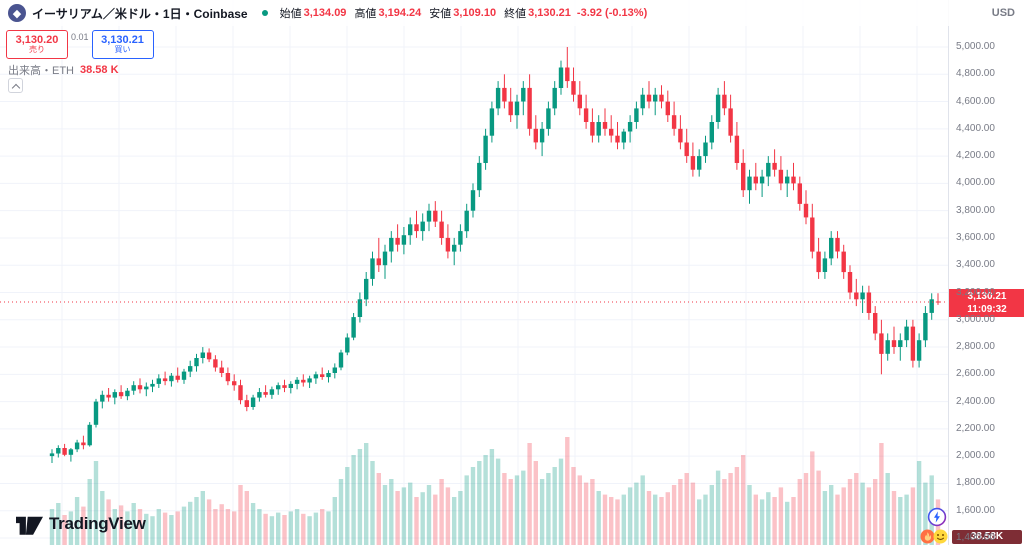 The image size is (1024, 545). Describe the element at coordinates (549, 13) in the screenshot. I see `close-value: 3,130.21` at that location.